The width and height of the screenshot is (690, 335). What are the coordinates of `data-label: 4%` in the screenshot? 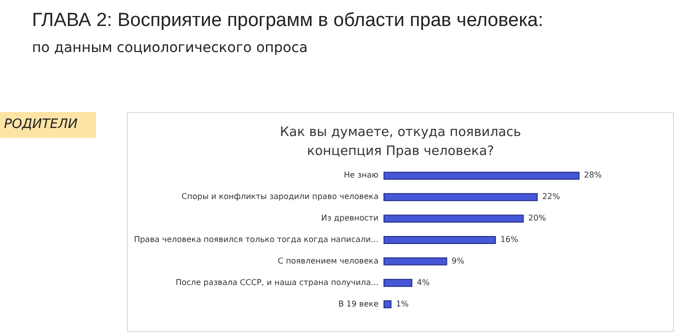 It's located at (423, 282).